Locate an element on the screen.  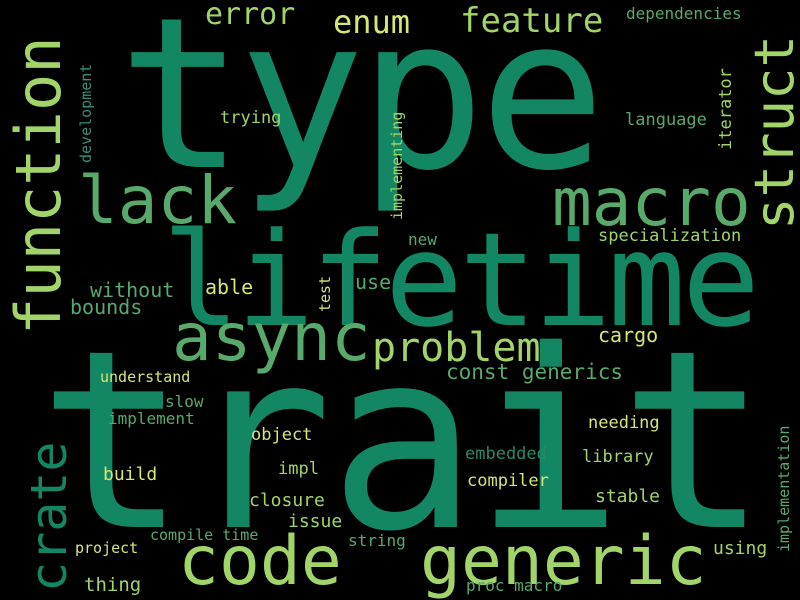
word-implementing: implementing is located at coordinates (397, 165).